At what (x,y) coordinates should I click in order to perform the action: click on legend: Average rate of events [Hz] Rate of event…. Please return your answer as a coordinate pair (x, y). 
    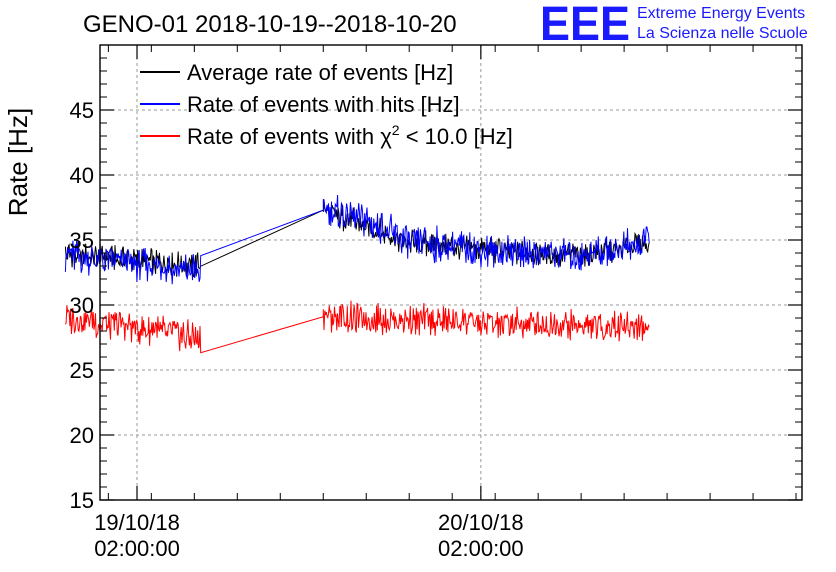
    Looking at the image, I should click on (326, 104).